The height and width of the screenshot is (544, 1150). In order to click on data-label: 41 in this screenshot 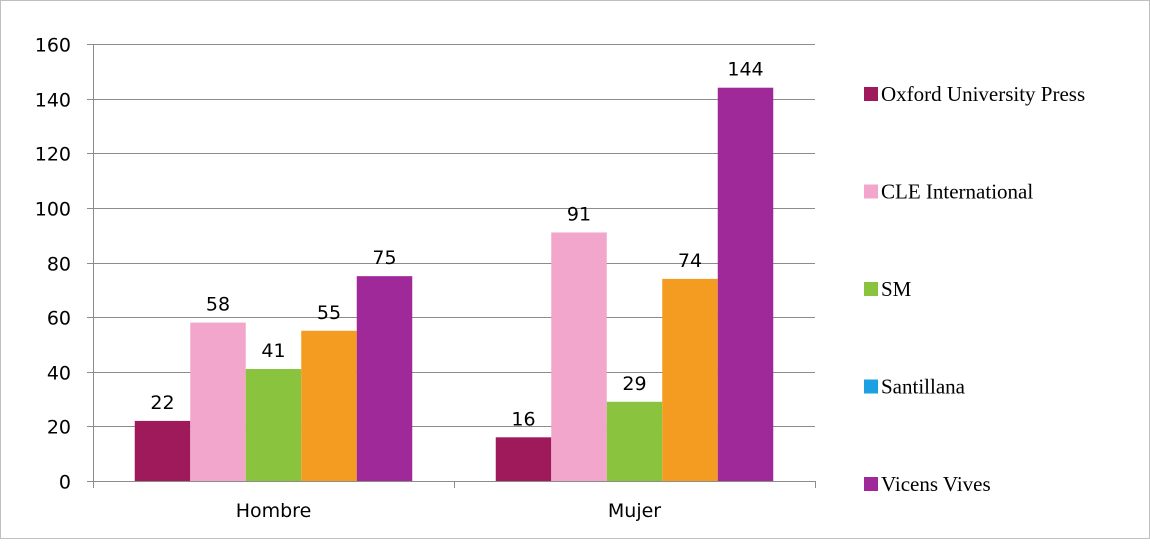, I will do `click(273, 351)`.